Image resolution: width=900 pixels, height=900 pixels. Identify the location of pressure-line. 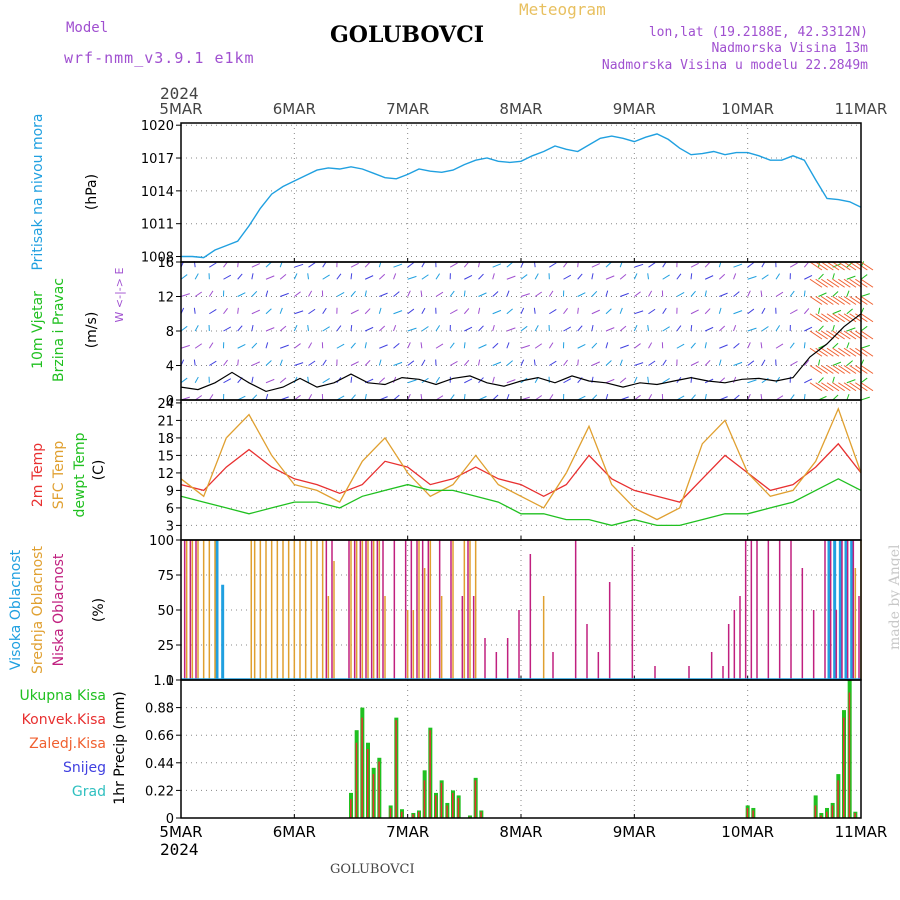
(521, 196).